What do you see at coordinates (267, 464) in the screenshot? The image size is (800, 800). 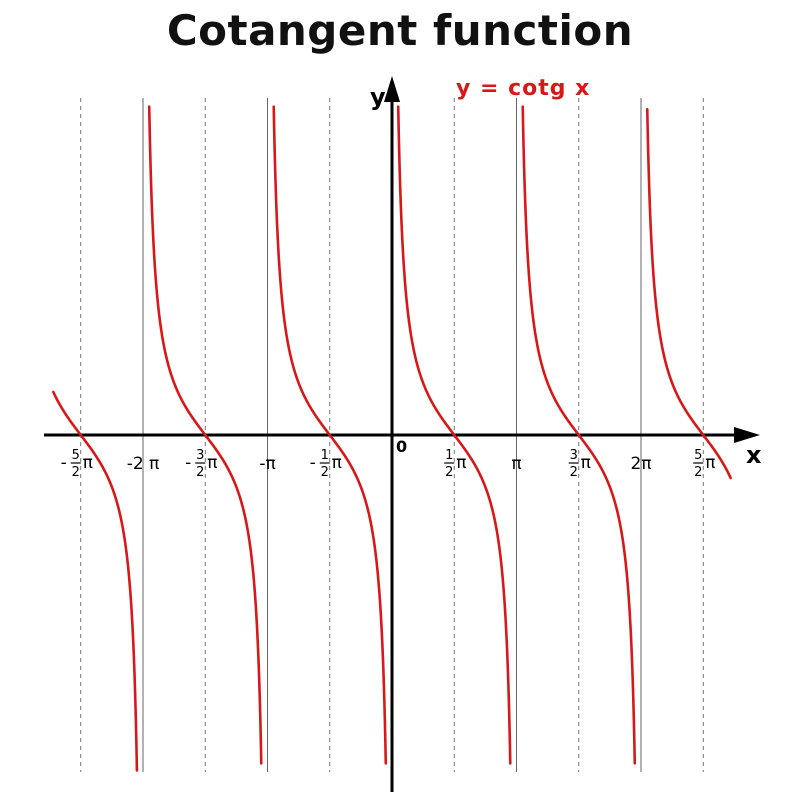 I see `x-tick-label: -π` at bounding box center [267, 464].